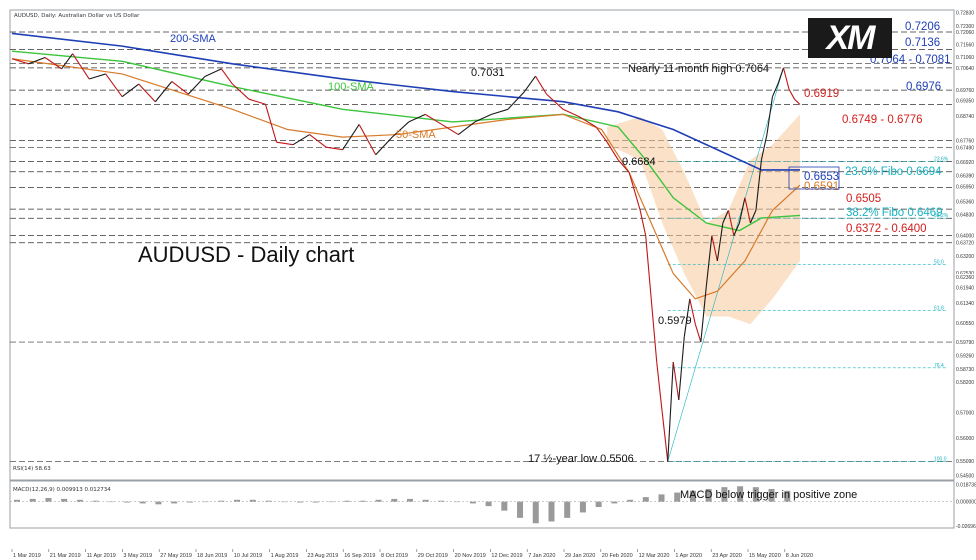 Image resolution: width=976 pixels, height=560 pixels. Describe the element at coordinates (617, 556) in the screenshot. I see `x-tick-label: 20 Feb 2020` at that location.